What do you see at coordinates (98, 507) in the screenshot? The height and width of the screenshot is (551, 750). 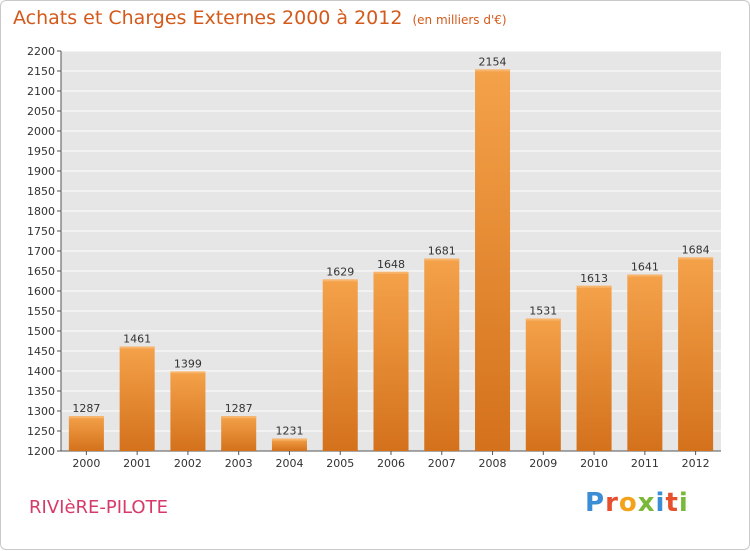 I see `place-name: RIVIèRE-PILOTE` at bounding box center [98, 507].